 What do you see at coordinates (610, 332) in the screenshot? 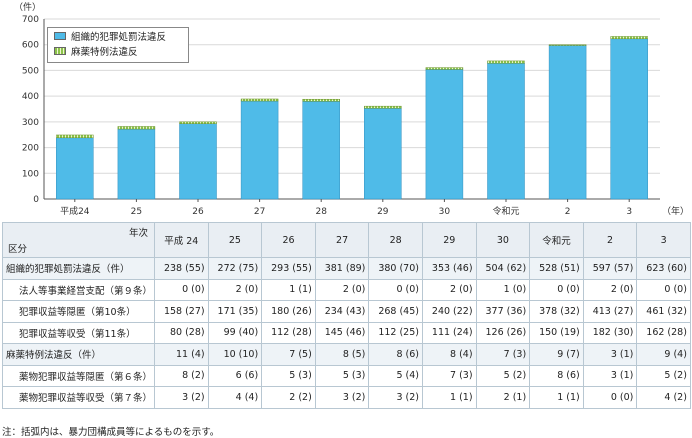
I see `table-cell: 182 (30)` at bounding box center [610, 332].